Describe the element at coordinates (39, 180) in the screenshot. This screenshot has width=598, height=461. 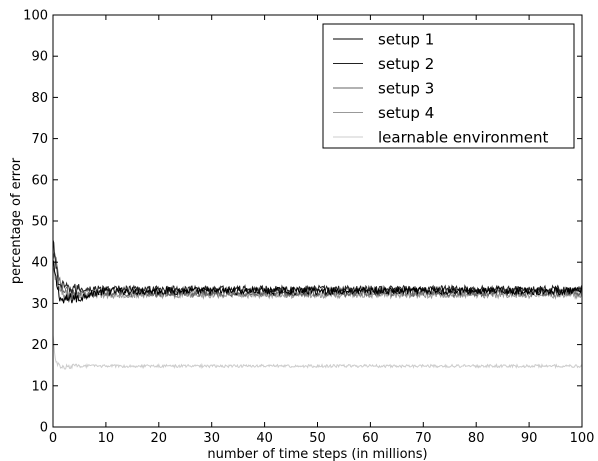
I see `y-tick-label: 60` at that location.